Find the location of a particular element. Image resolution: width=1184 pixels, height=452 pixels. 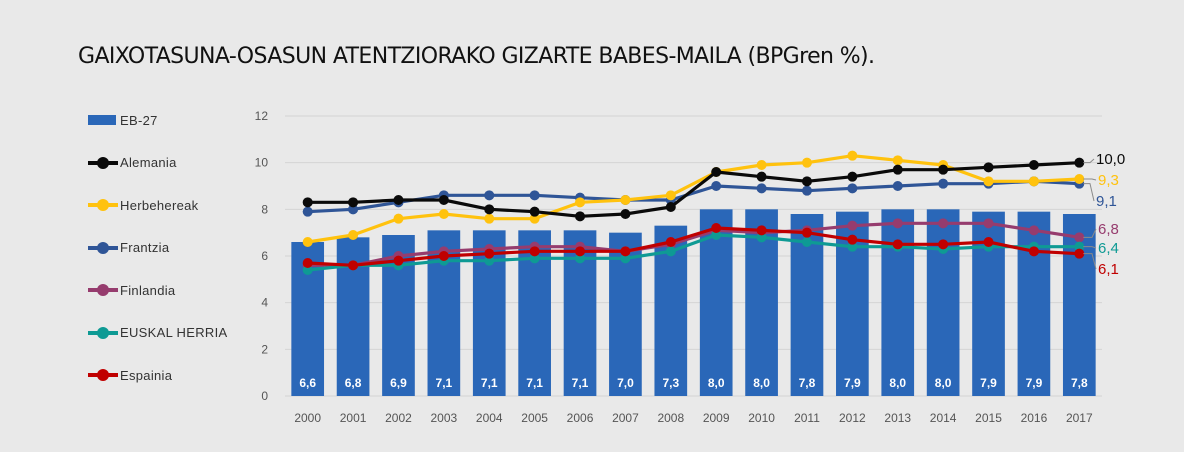

legend-label: Finlandia is located at coordinates (148, 290).